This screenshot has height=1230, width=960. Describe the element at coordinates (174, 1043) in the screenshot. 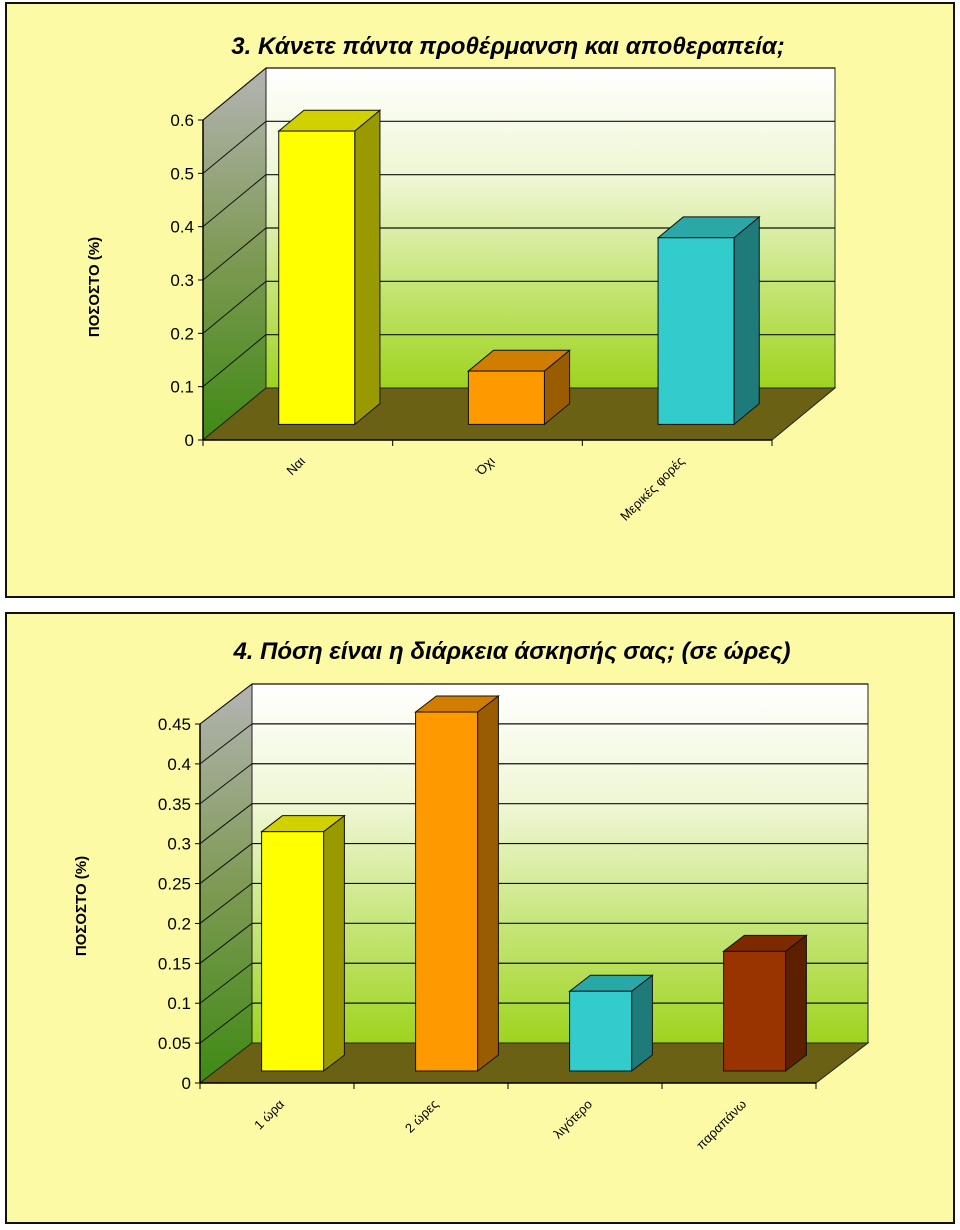

I see `y-tick-label: 0.05` at that location.